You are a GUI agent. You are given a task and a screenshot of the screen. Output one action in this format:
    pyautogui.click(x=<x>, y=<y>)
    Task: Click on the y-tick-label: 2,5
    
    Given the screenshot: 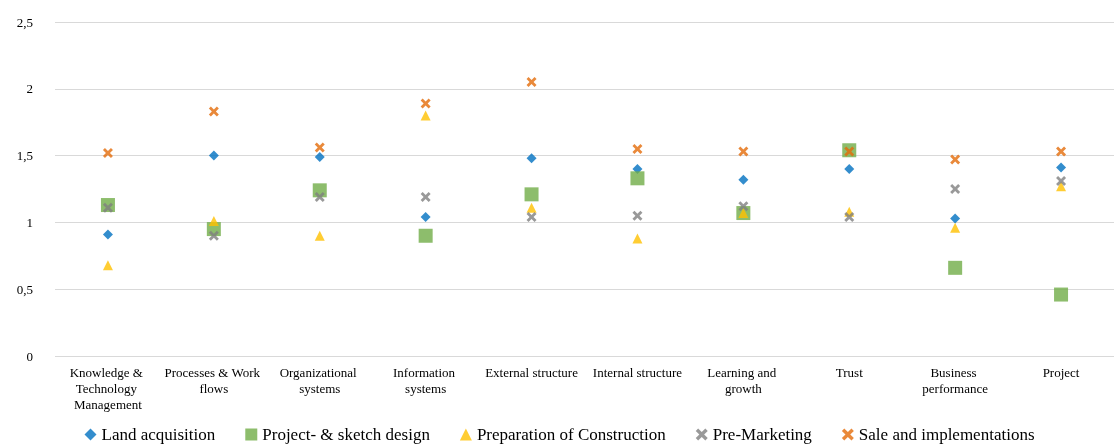 What is the action you would take?
    pyautogui.click(x=24, y=22)
    